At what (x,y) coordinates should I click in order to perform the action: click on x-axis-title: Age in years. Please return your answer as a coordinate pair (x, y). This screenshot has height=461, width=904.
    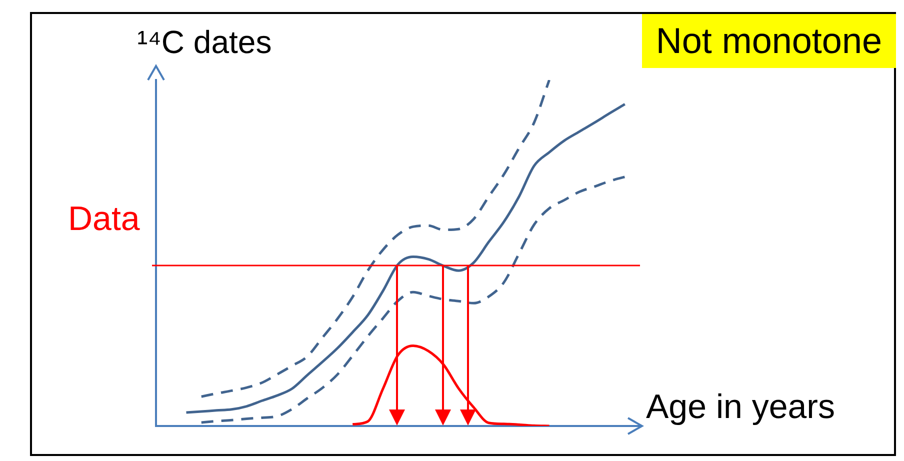
    Looking at the image, I should click on (740, 407).